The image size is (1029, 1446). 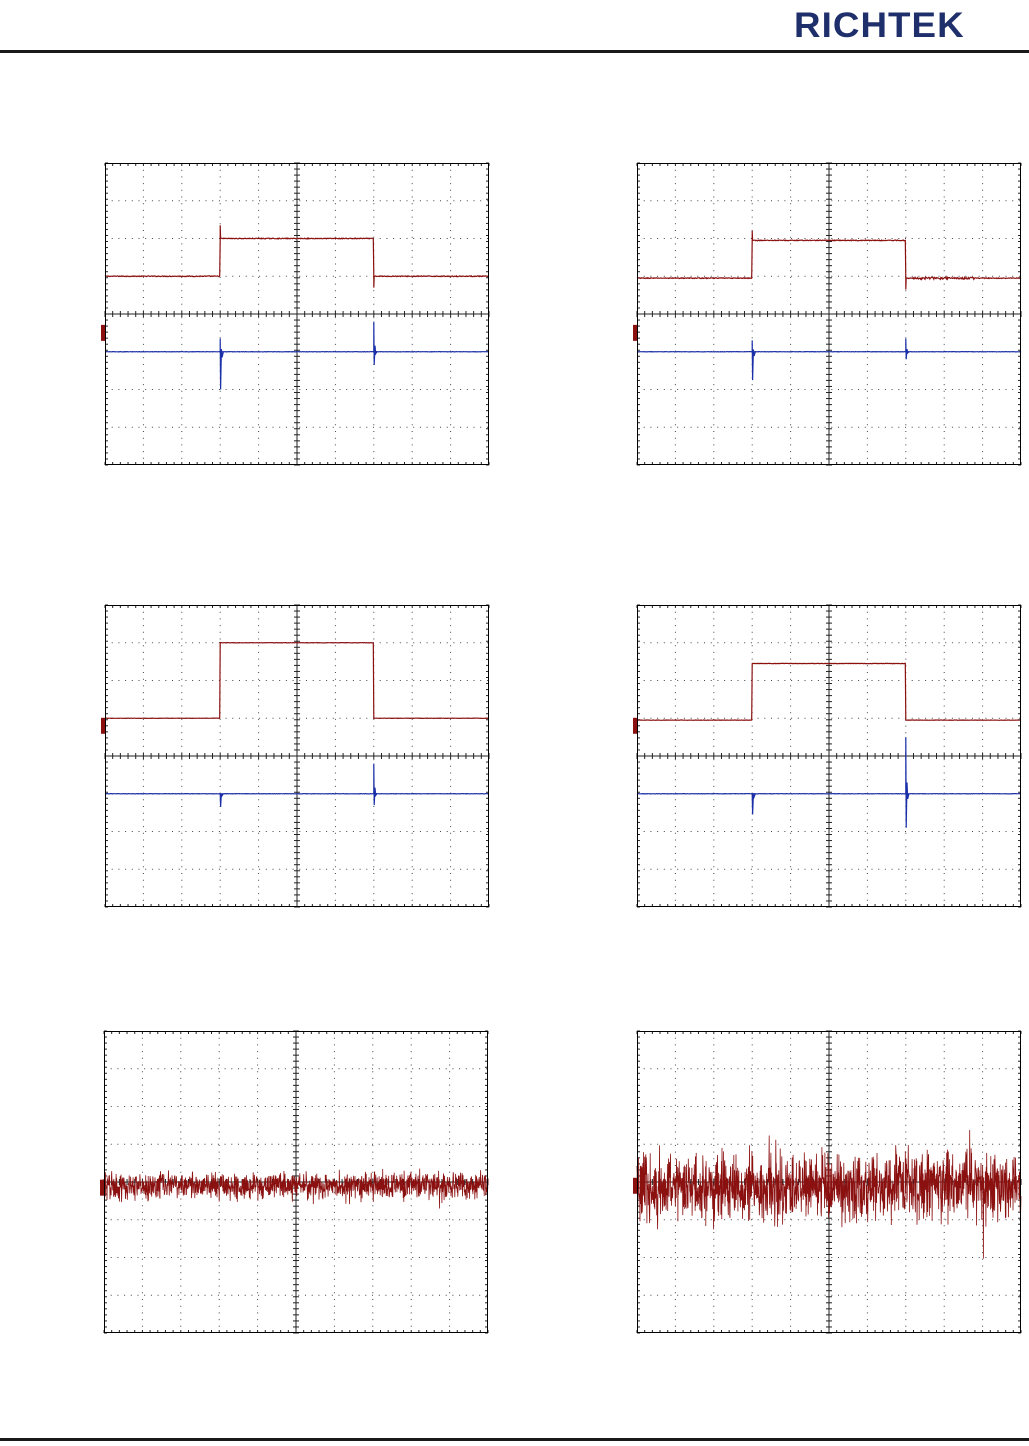 I want to click on header-divider, so click(x=514, y=51).